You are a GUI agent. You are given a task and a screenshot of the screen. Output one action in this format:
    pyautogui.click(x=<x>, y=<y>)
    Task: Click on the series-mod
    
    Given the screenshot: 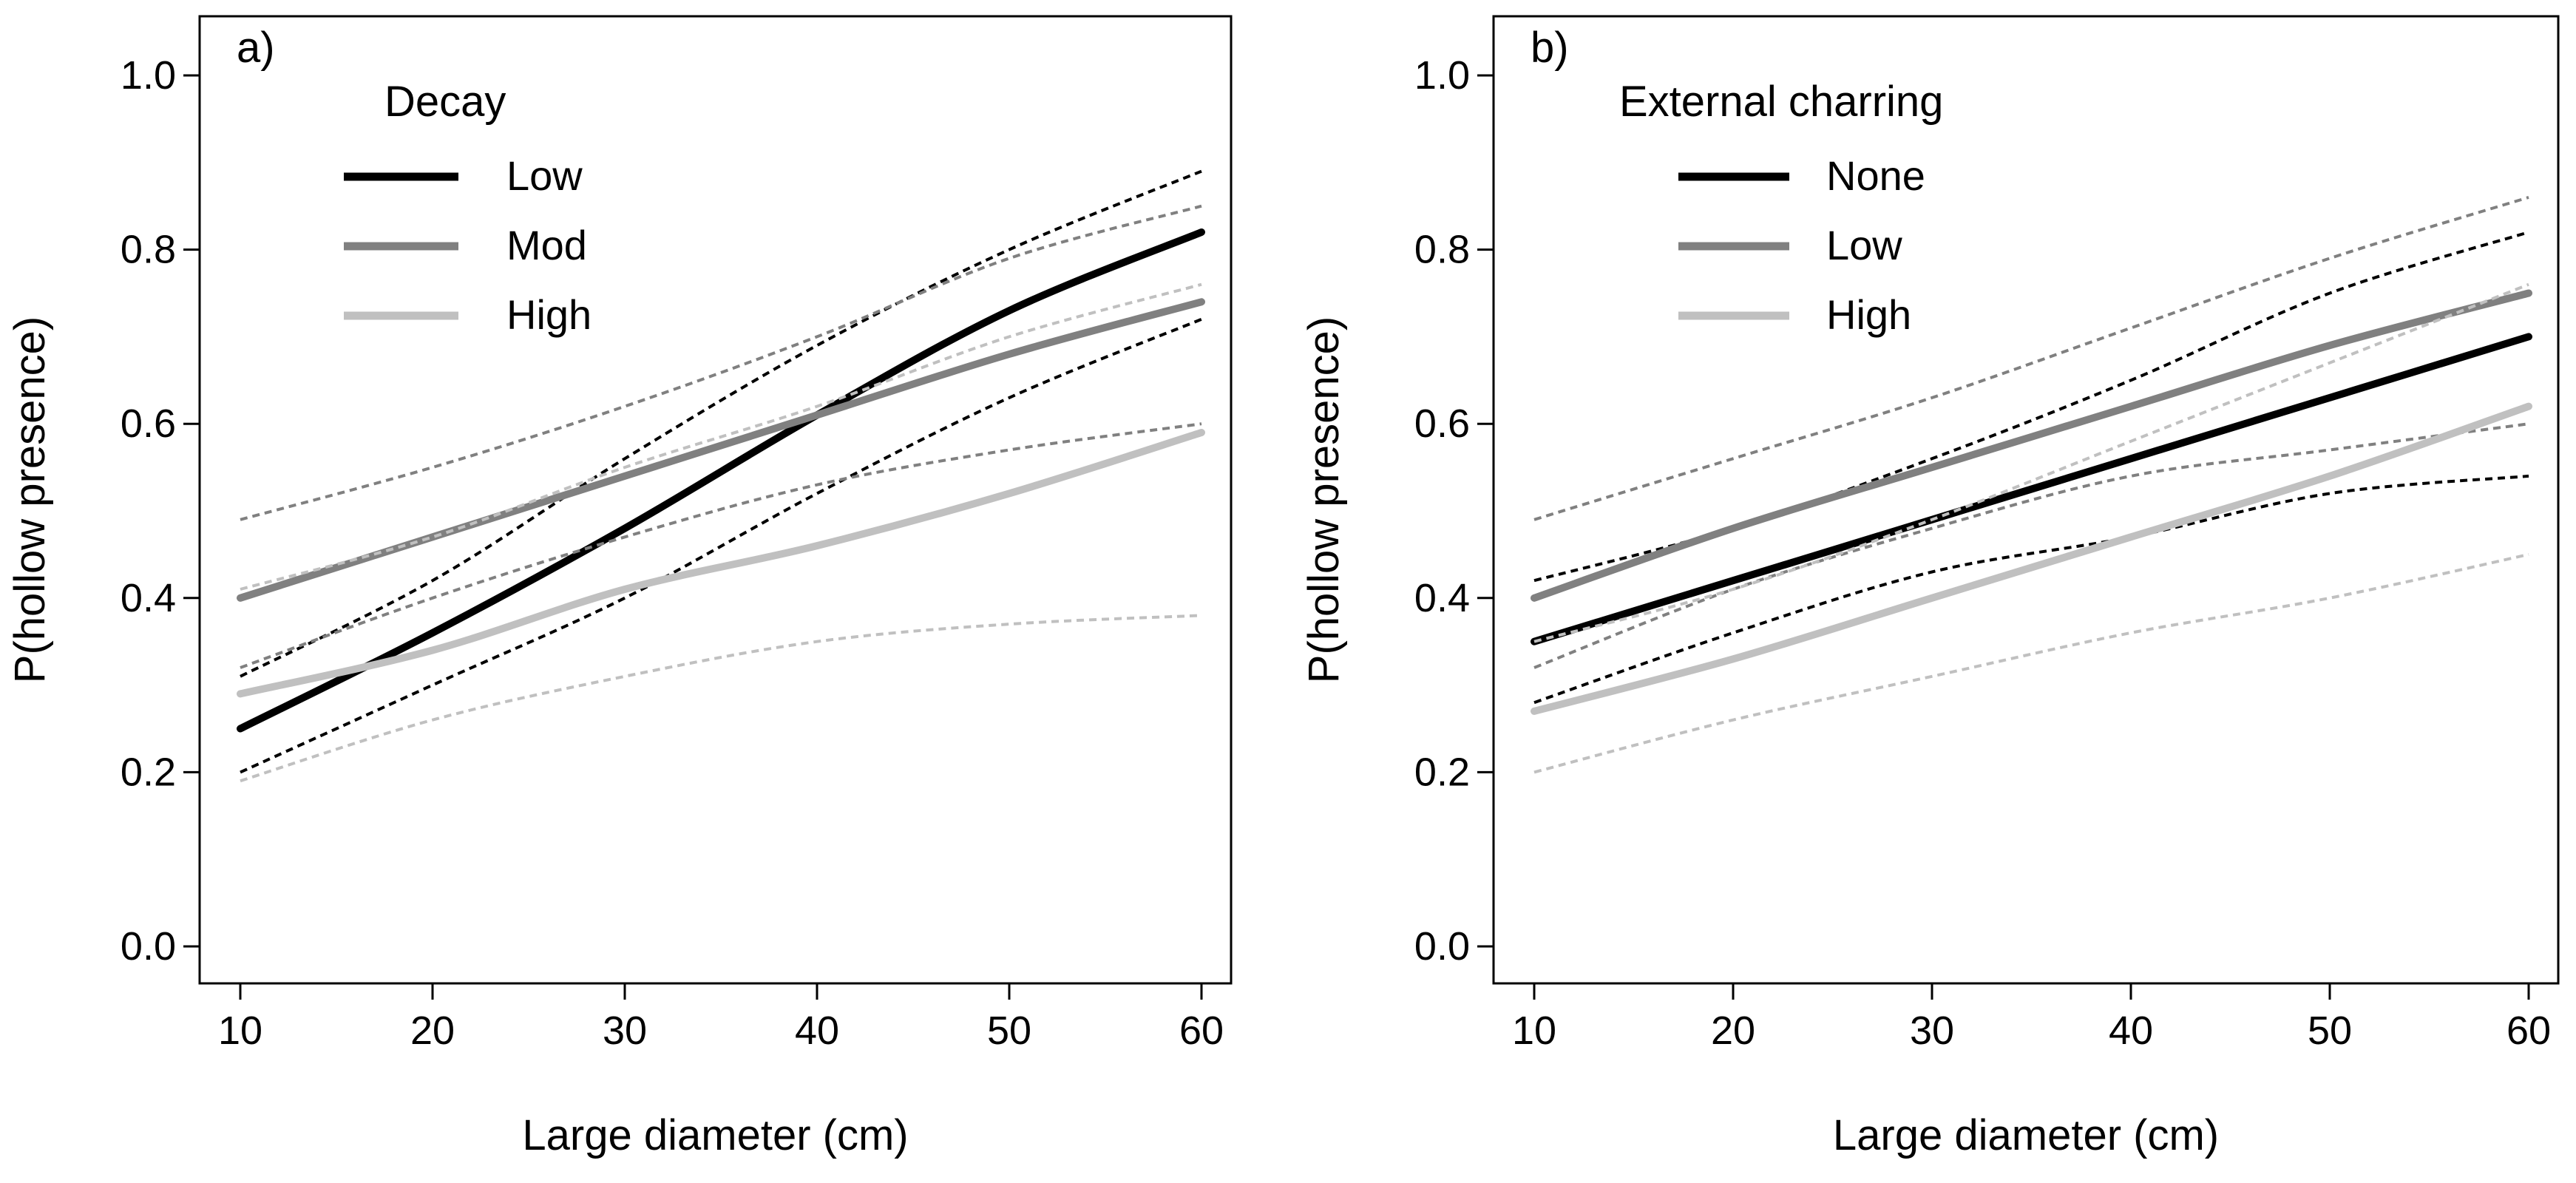 What is the action you would take?
    pyautogui.click(x=721, y=436)
    